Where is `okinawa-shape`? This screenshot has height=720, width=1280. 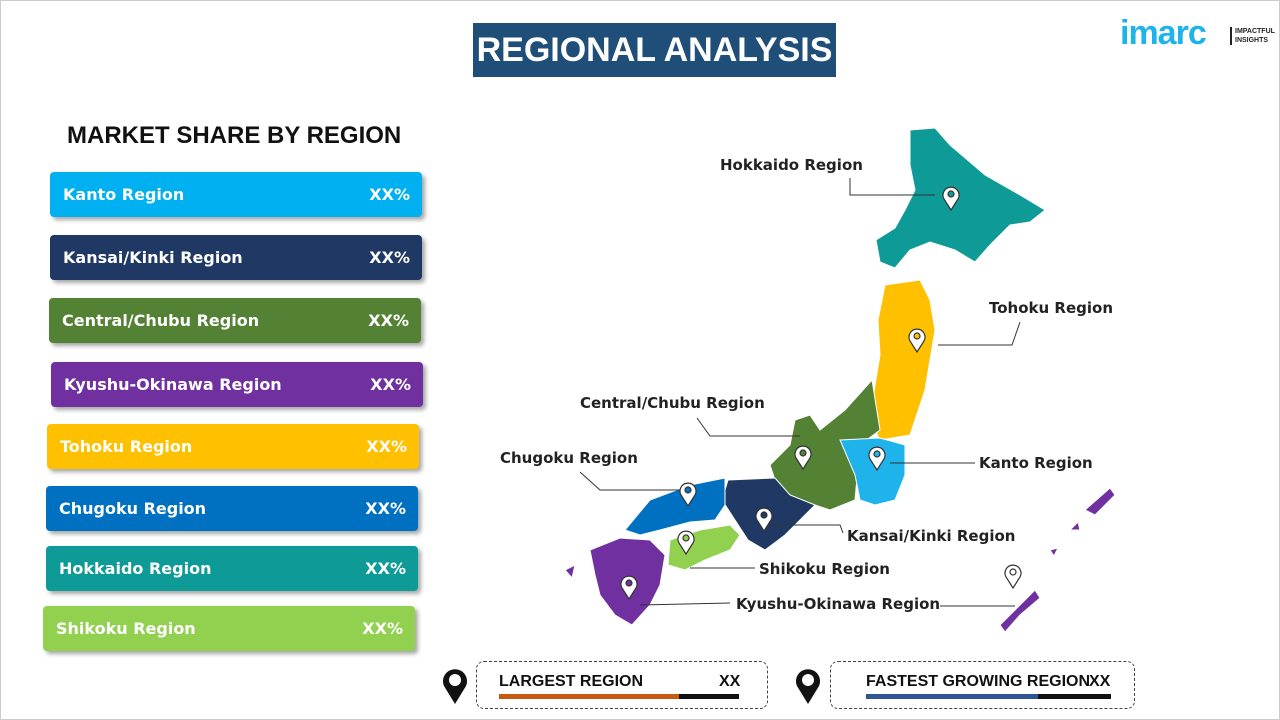
okinawa-shape is located at coordinates (840, 560).